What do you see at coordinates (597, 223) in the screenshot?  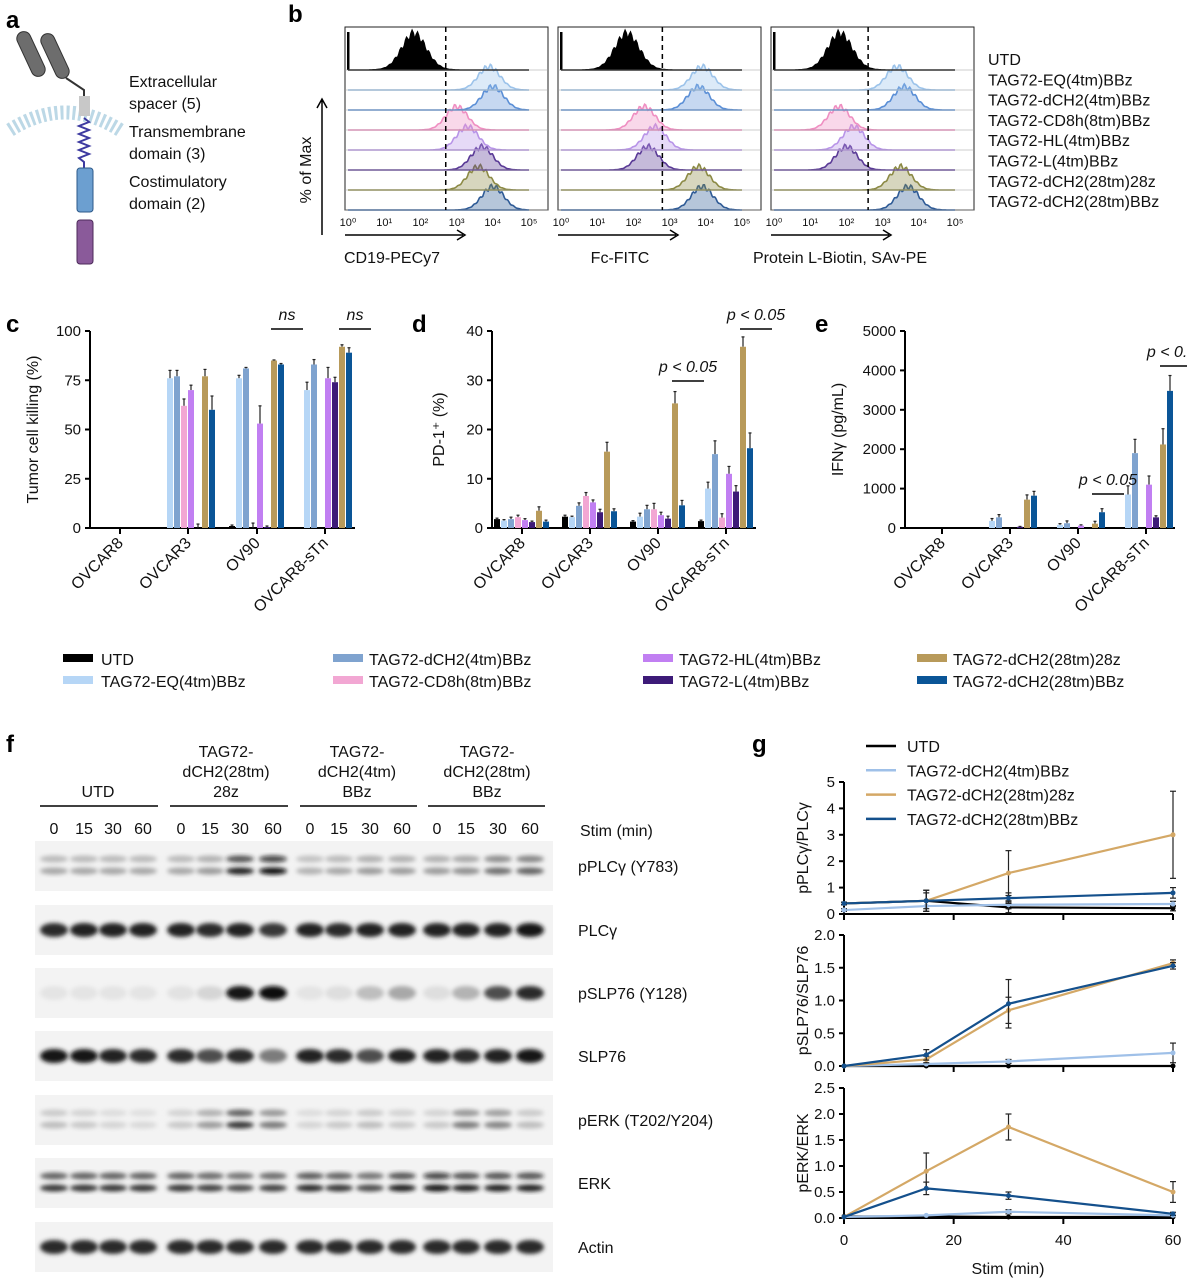 I see `b-tick-label: 10¹` at bounding box center [597, 223].